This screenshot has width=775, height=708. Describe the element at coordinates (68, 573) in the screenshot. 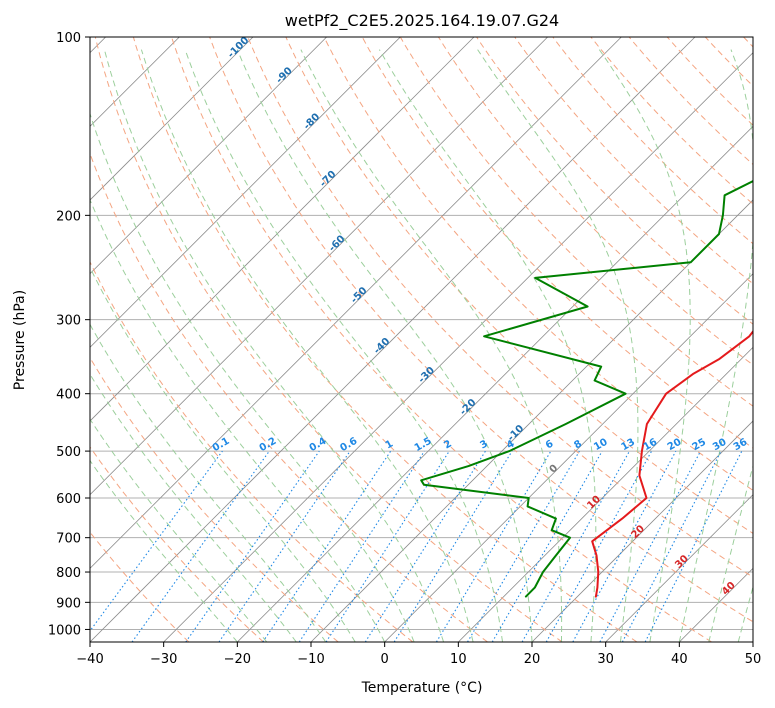

I see `y-tick-label: 800` at that location.